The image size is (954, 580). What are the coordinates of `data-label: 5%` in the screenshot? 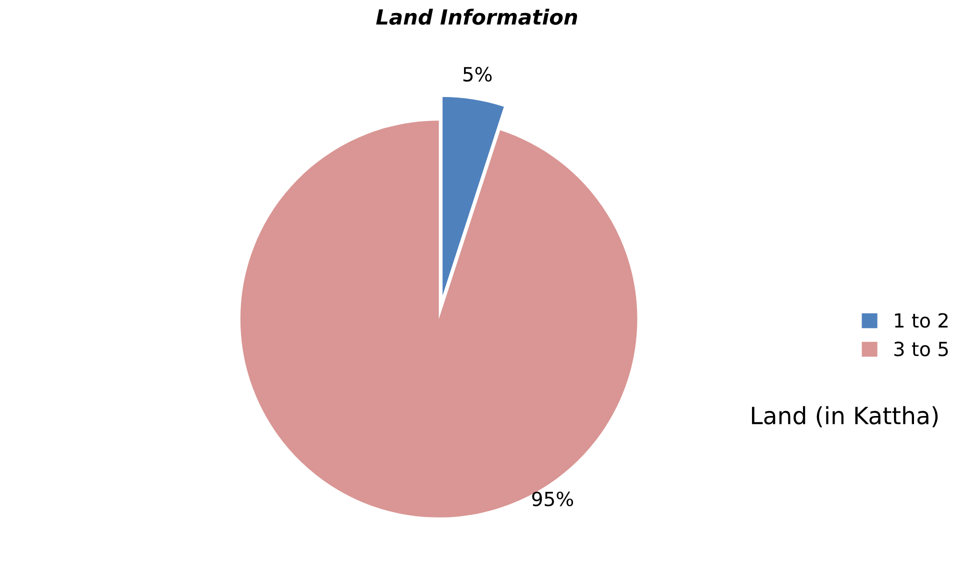 It's located at (477, 74).